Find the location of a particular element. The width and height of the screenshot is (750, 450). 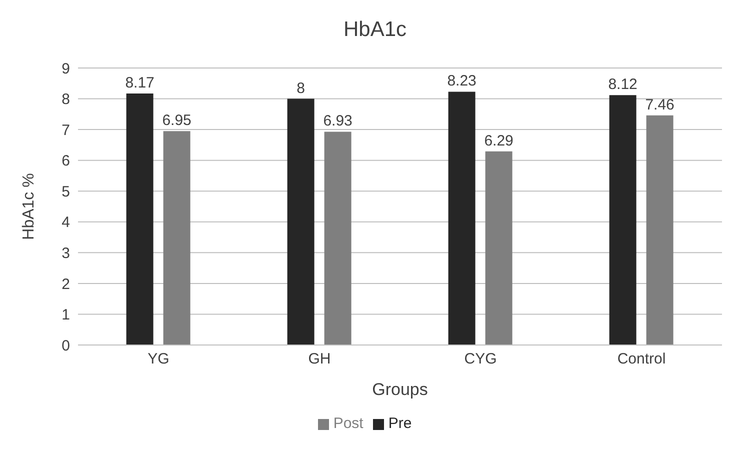

x-tick-label: YG is located at coordinates (159, 359).